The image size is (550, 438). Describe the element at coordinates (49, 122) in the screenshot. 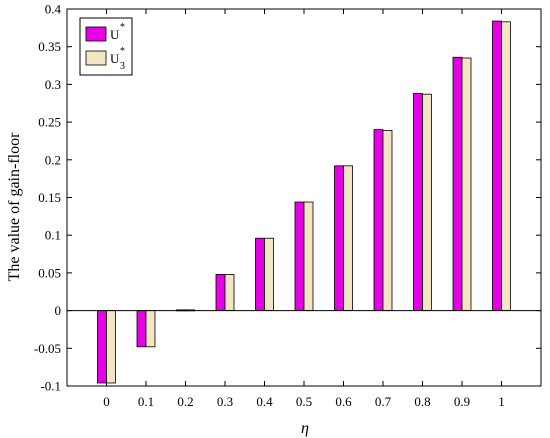

I see `y-tick-label: 0.25` at that location.